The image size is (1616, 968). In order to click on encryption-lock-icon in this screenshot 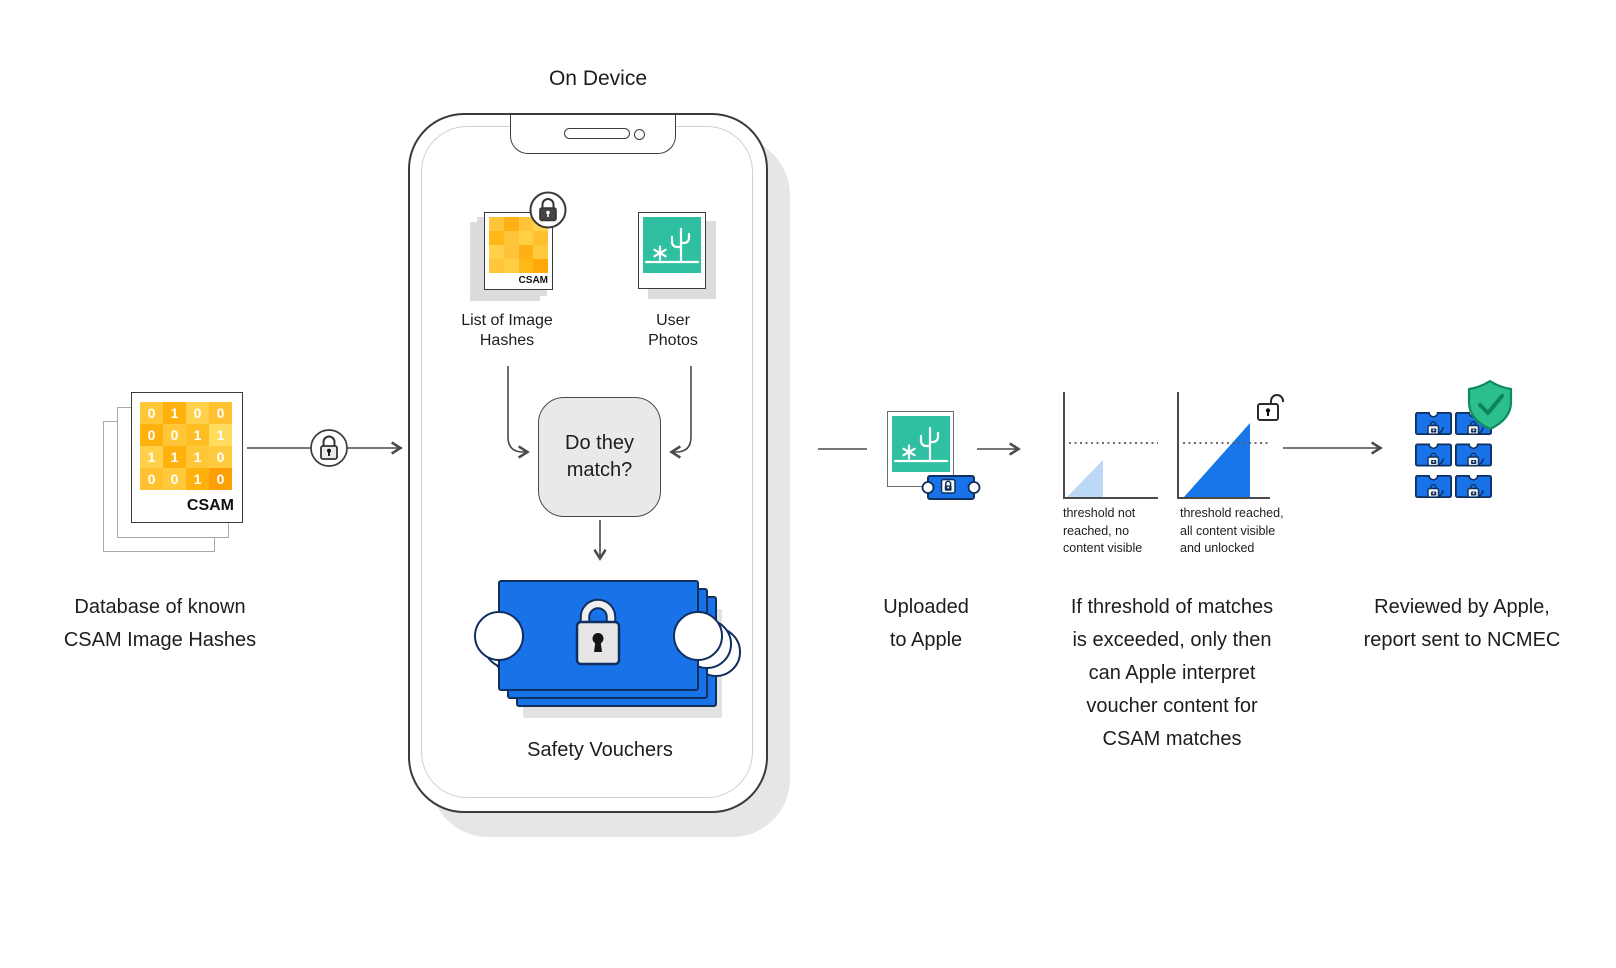, I will do `click(329, 448)`.